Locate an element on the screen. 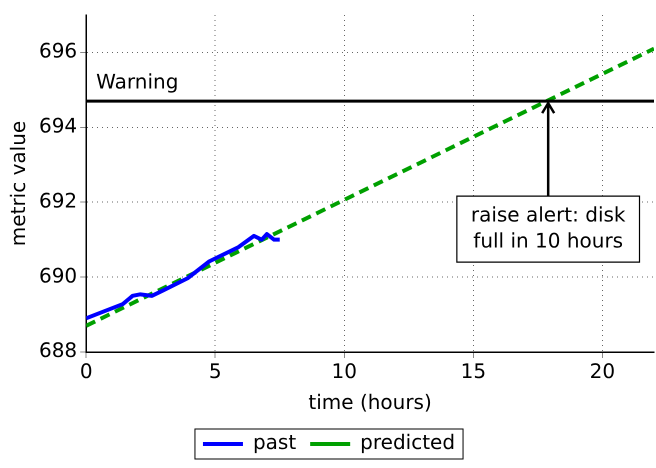 This screenshot has width=656, height=468. x-axis-title: time (hours) is located at coordinates (370, 402).